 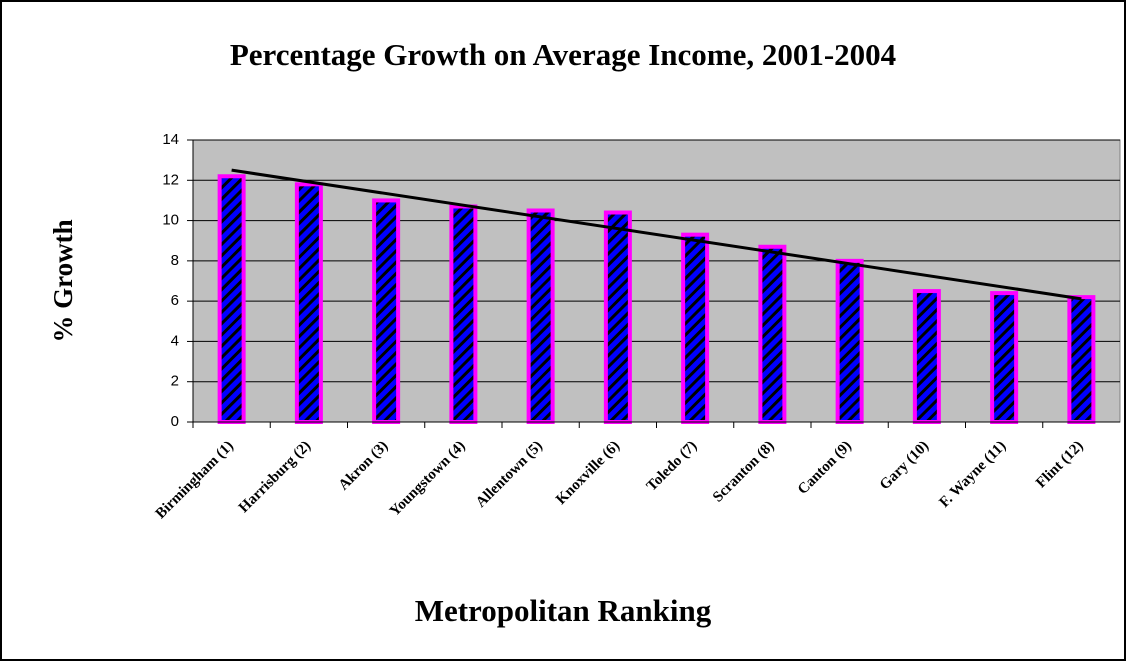 I want to click on y-tick-label: 14, so click(x=170, y=139).